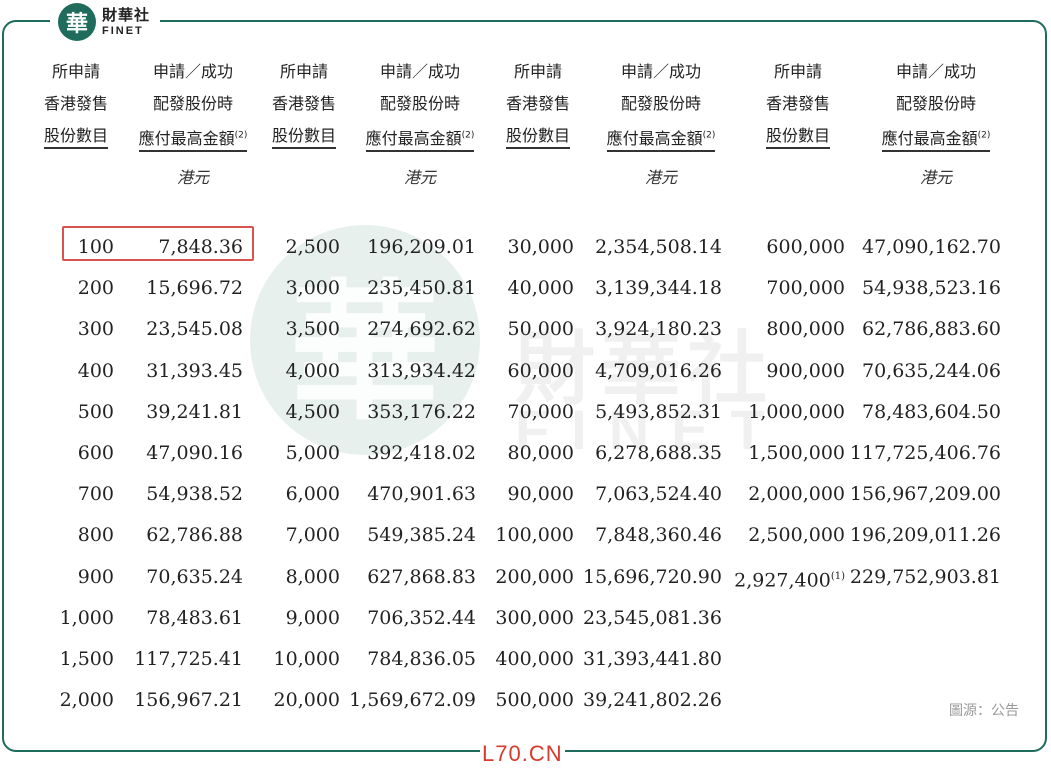 The image size is (1051, 775). What do you see at coordinates (798, 104) in the screenshot?
I see `header-shares-4: 所申請 香港發售 股份數目` at bounding box center [798, 104].